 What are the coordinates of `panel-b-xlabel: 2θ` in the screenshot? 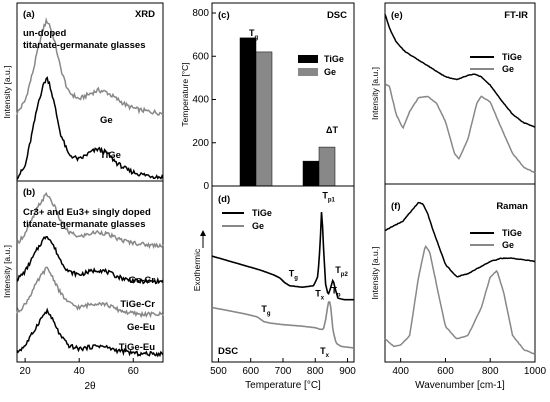 It's located at (90, 386).